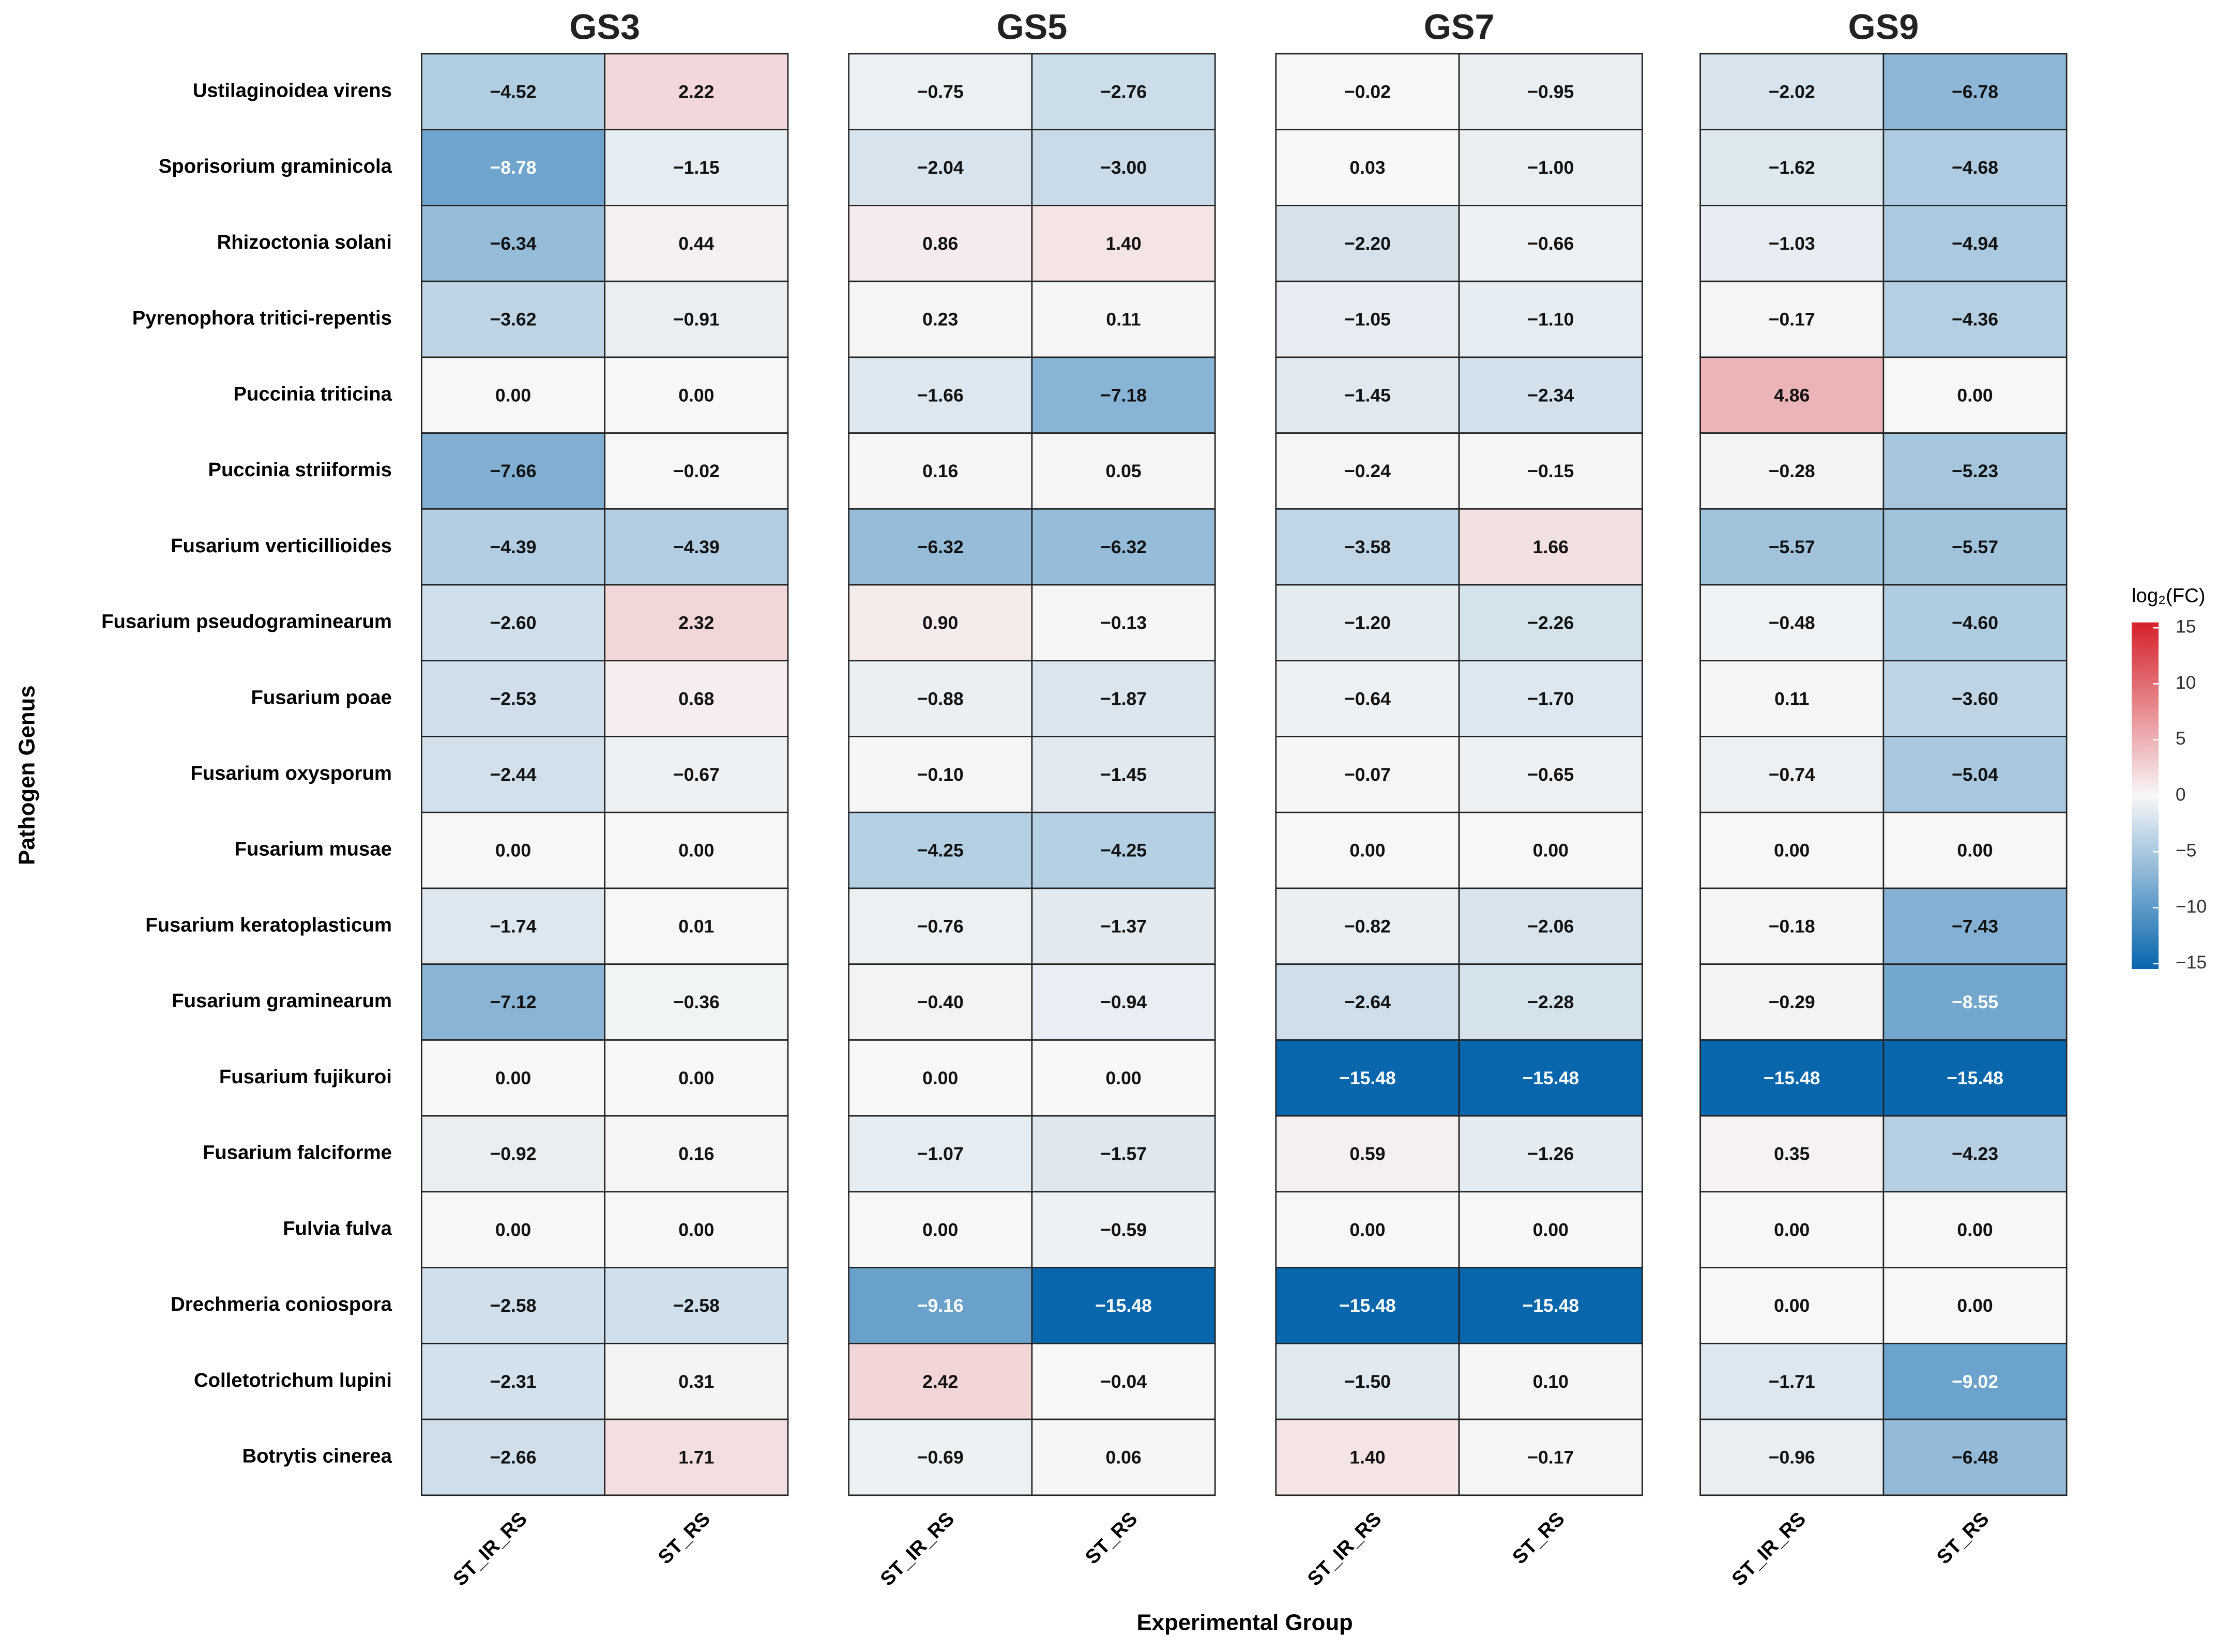 This screenshot has width=2218, height=1652. Describe the element at coordinates (513, 167) in the screenshot. I see `cell-label: −8.78` at that location.